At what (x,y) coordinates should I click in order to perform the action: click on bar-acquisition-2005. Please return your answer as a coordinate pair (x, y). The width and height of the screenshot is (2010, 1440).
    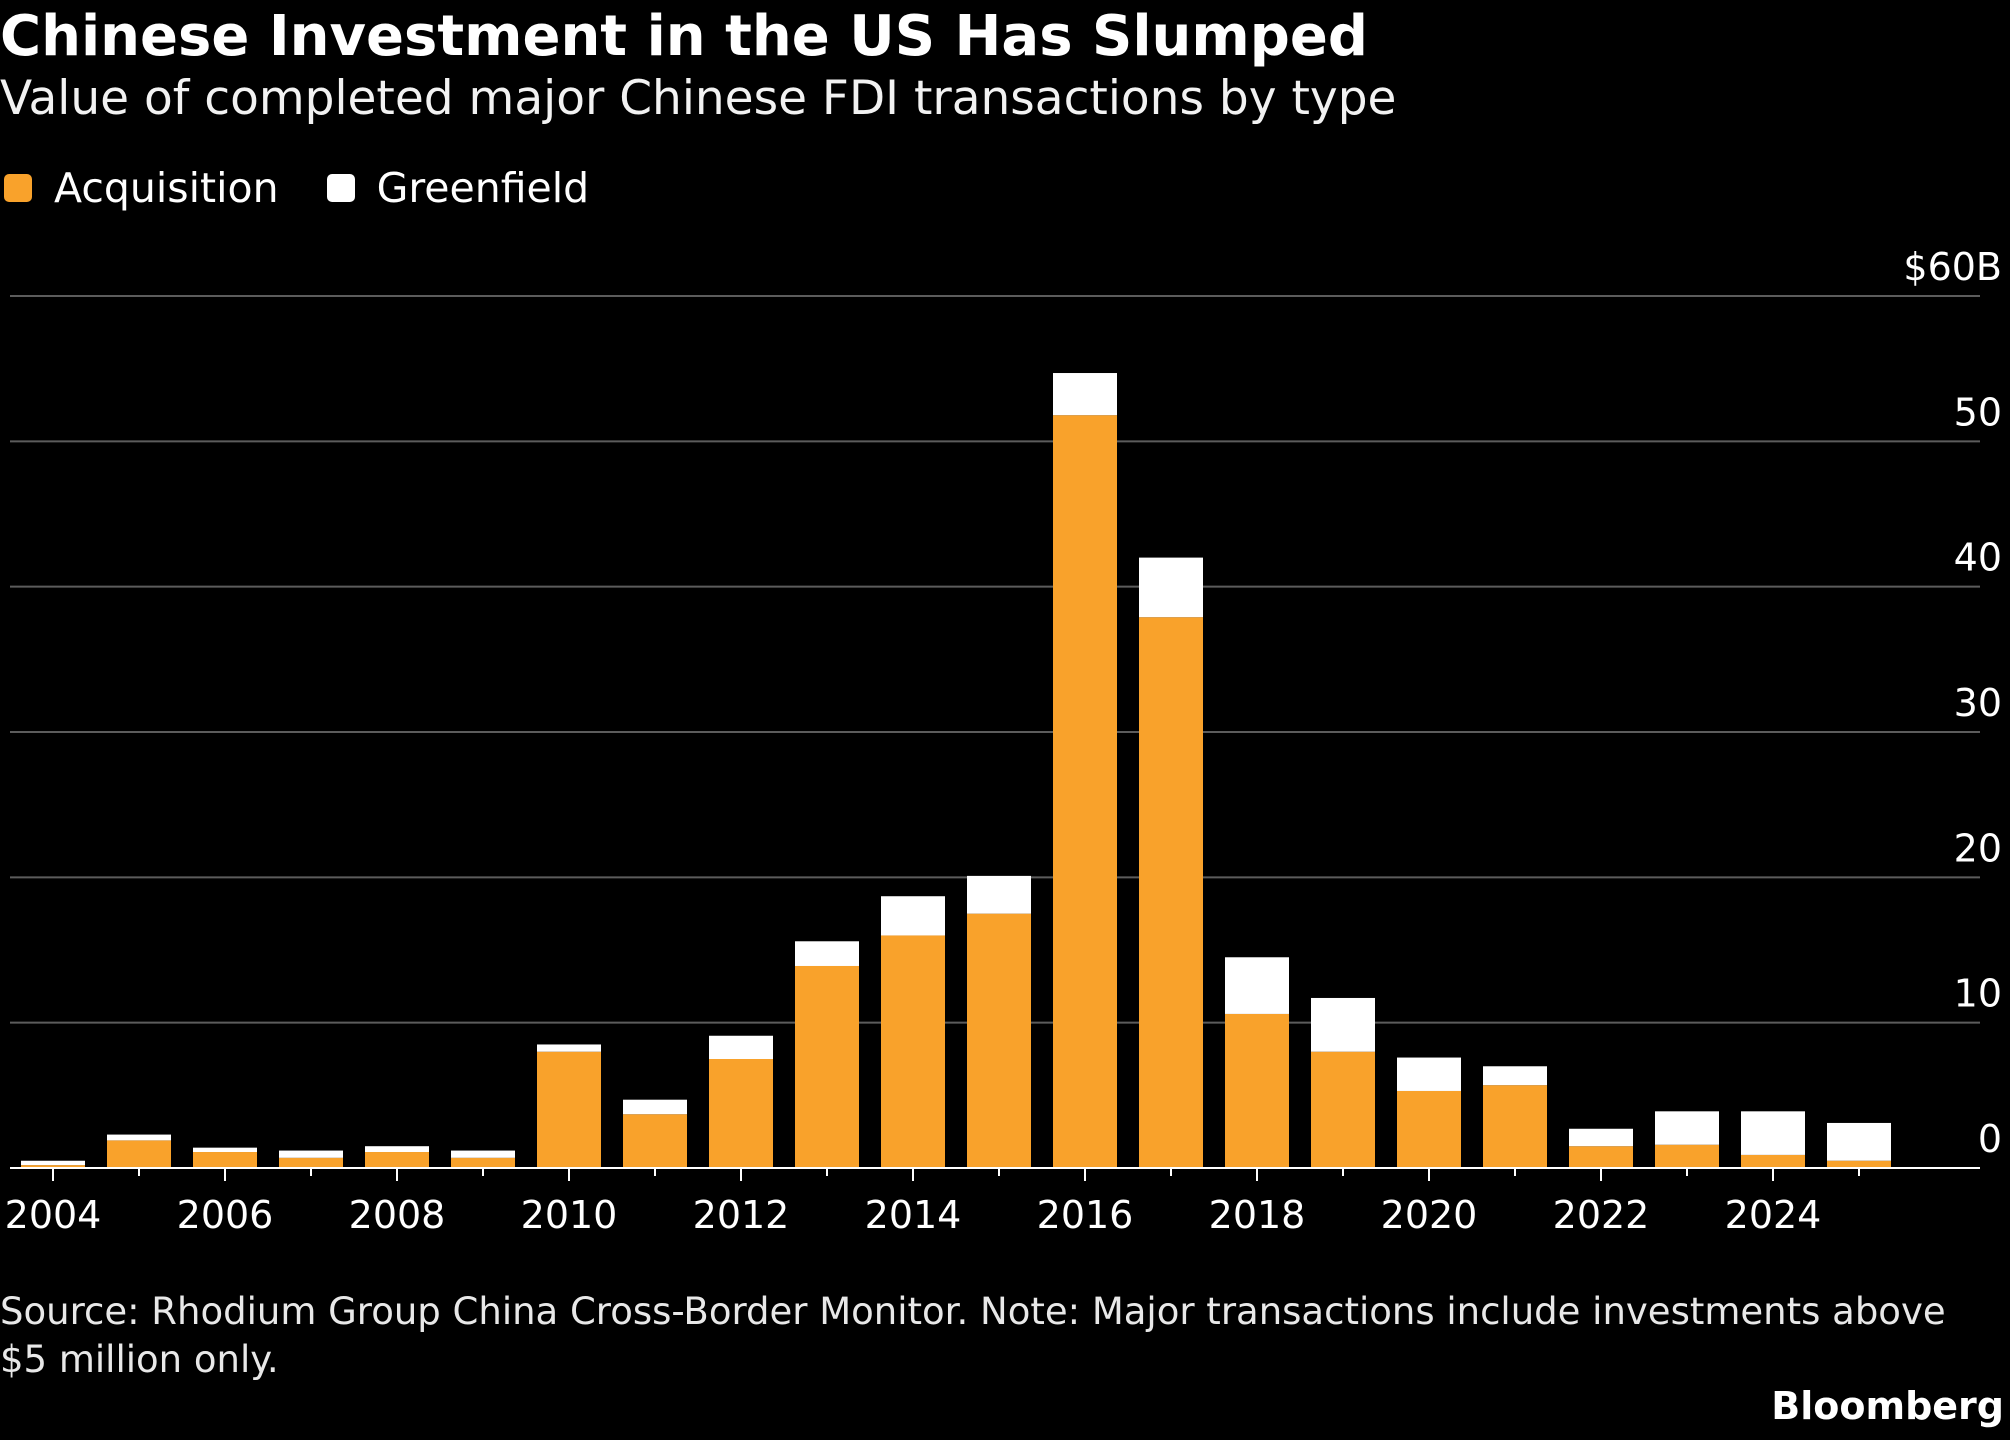
    Looking at the image, I should click on (139, 1154).